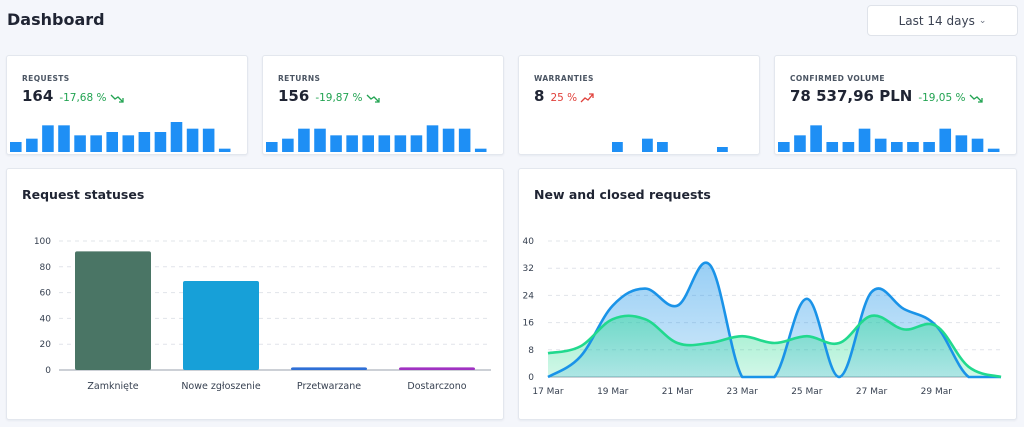 Image resolution: width=1024 pixels, height=427 pixels. Describe the element at coordinates (436, 386) in the screenshot. I see `x-tick-label: Dostarczono` at that location.